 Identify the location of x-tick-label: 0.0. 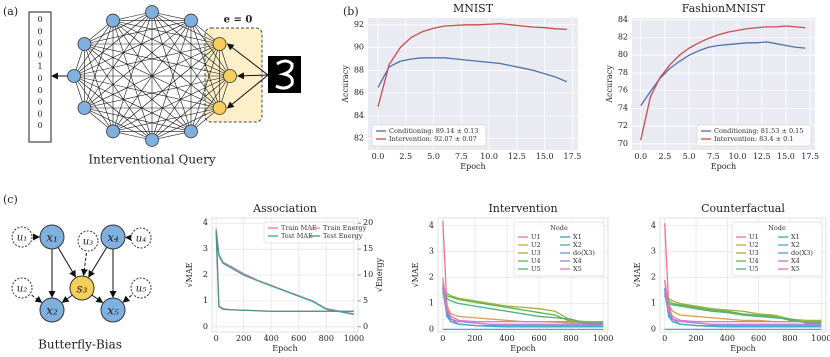
(640, 156).